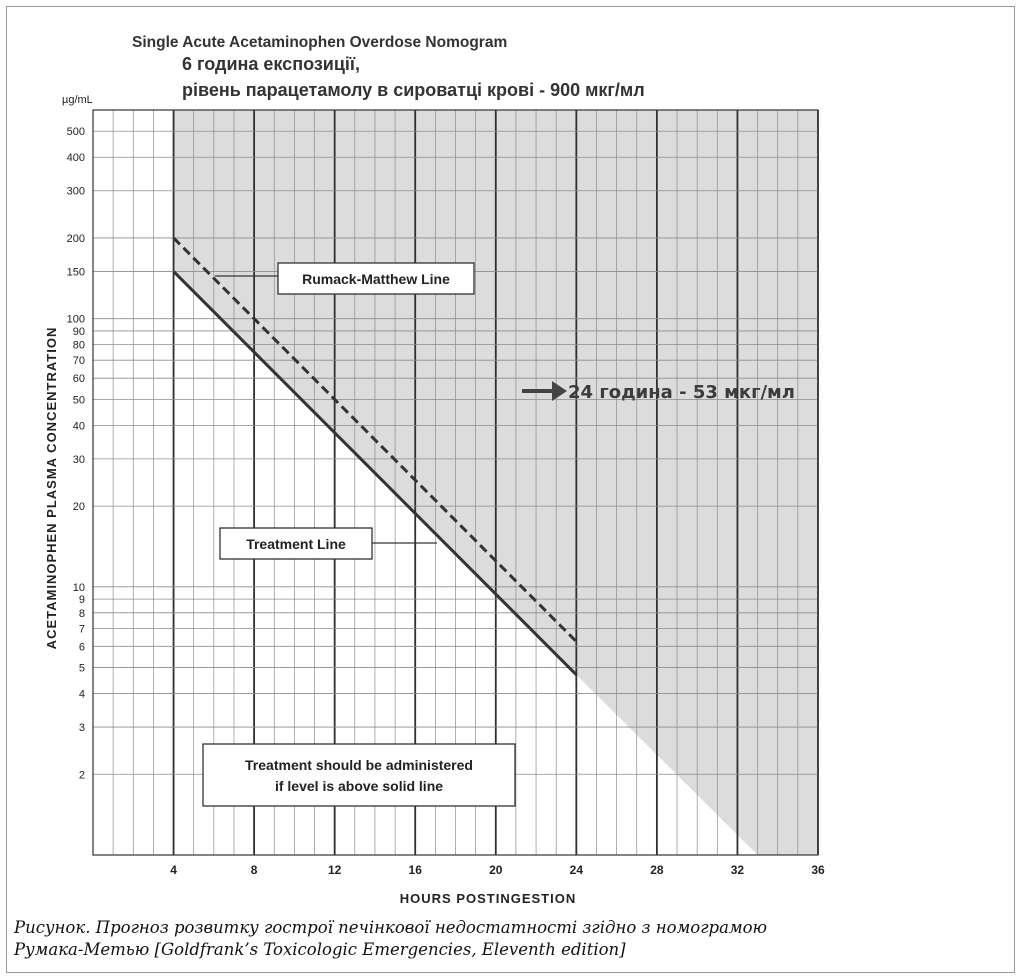 Image resolution: width=1021 pixels, height=979 pixels. I want to click on x-tick-label: 20, so click(496, 870).